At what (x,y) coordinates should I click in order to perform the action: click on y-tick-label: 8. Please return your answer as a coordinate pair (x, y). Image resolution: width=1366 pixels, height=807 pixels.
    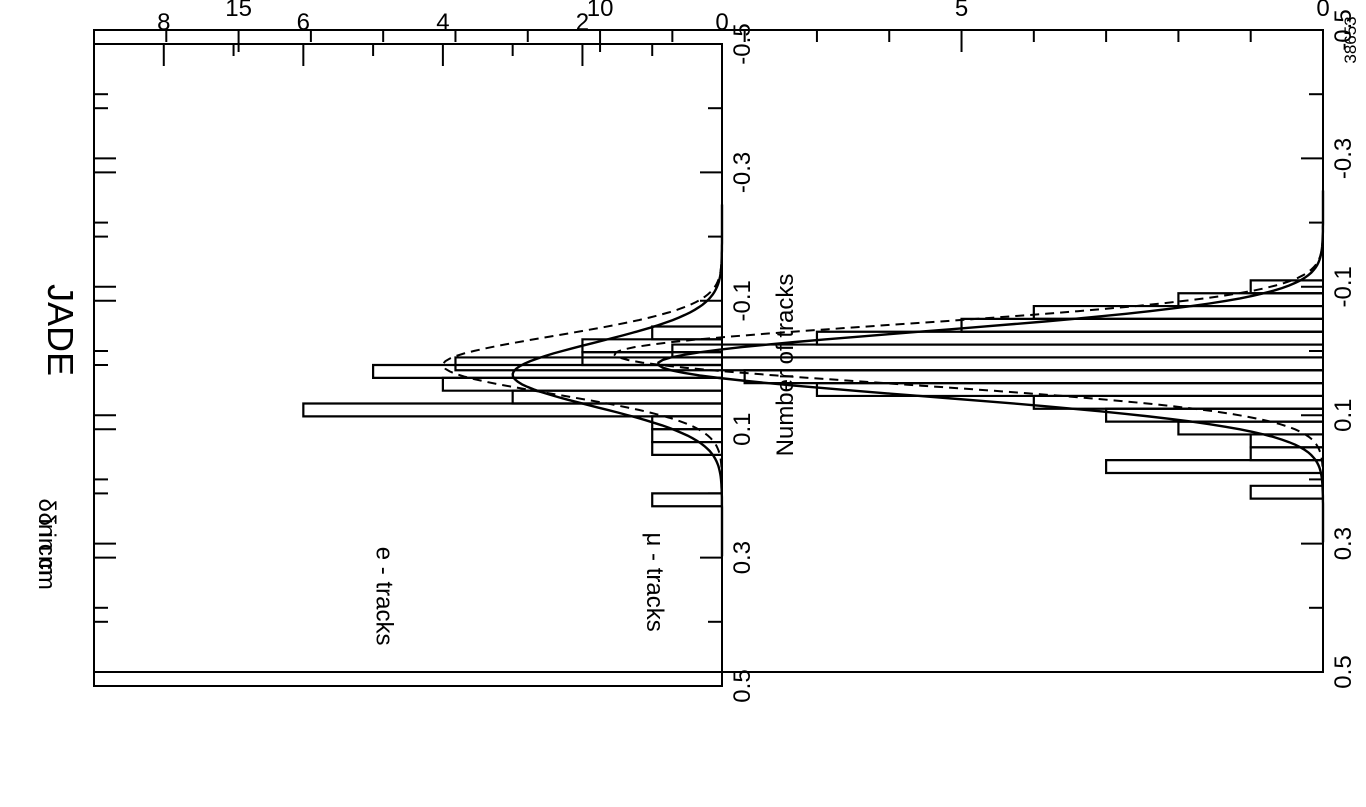
    Looking at the image, I should click on (163, 22).